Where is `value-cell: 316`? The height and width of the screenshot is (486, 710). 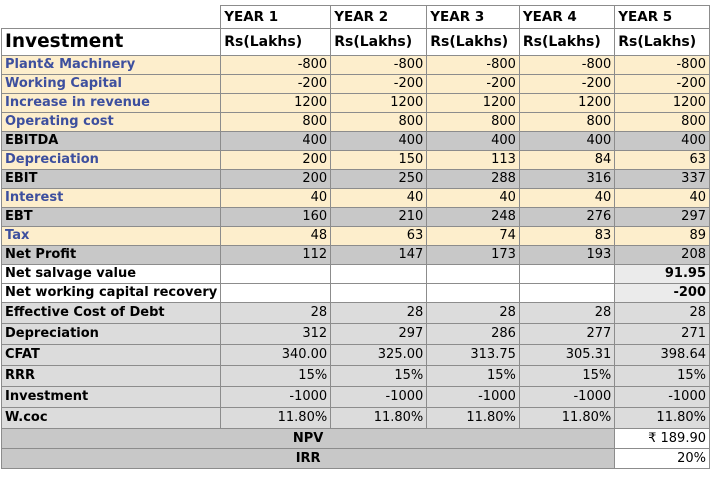
value-cell: 316 is located at coordinates (567, 179).